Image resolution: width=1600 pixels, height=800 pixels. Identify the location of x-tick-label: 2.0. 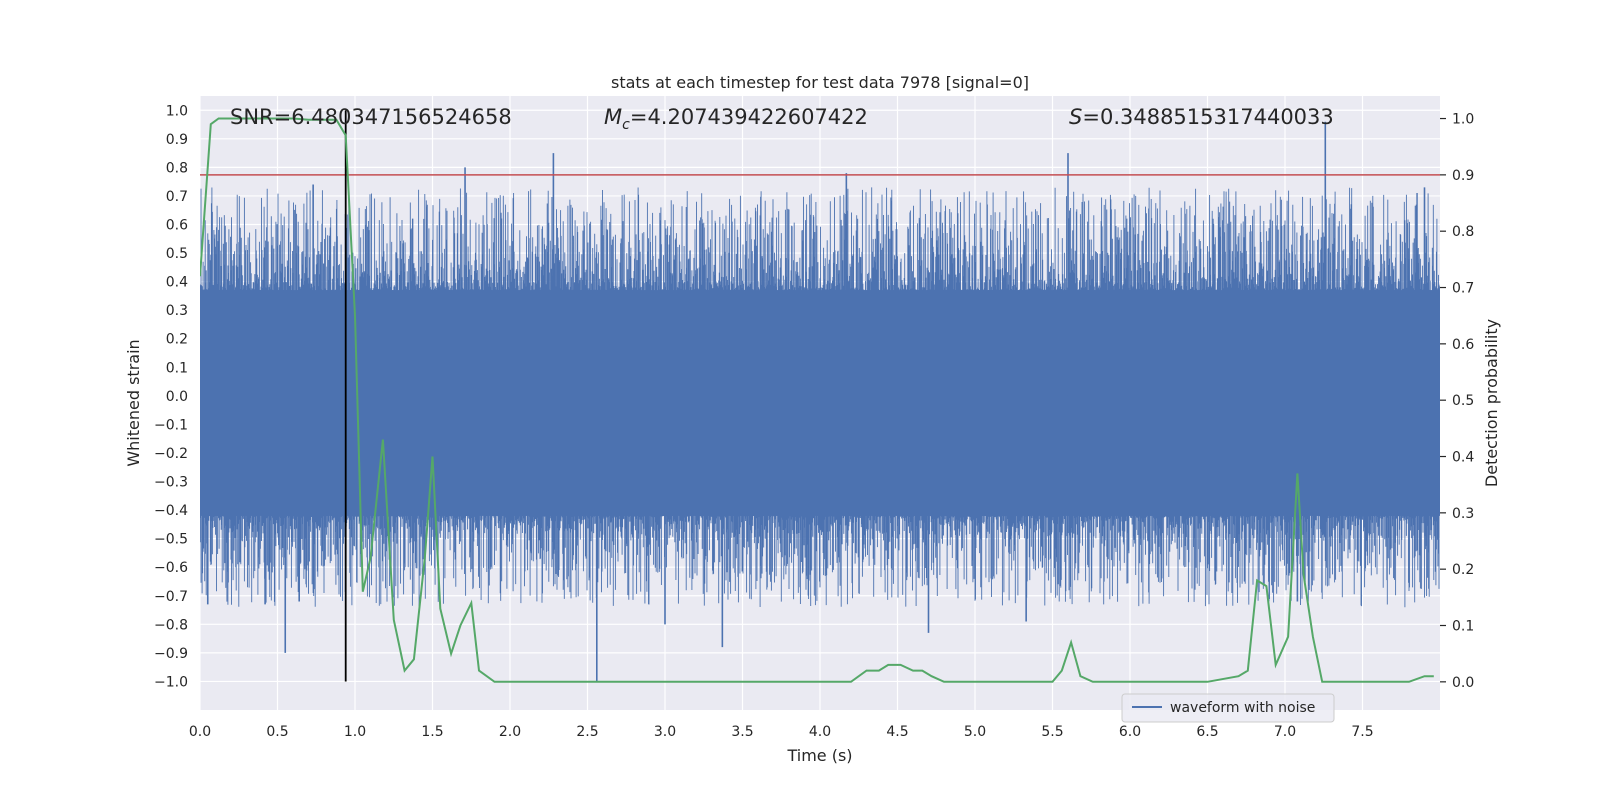
(510, 732).